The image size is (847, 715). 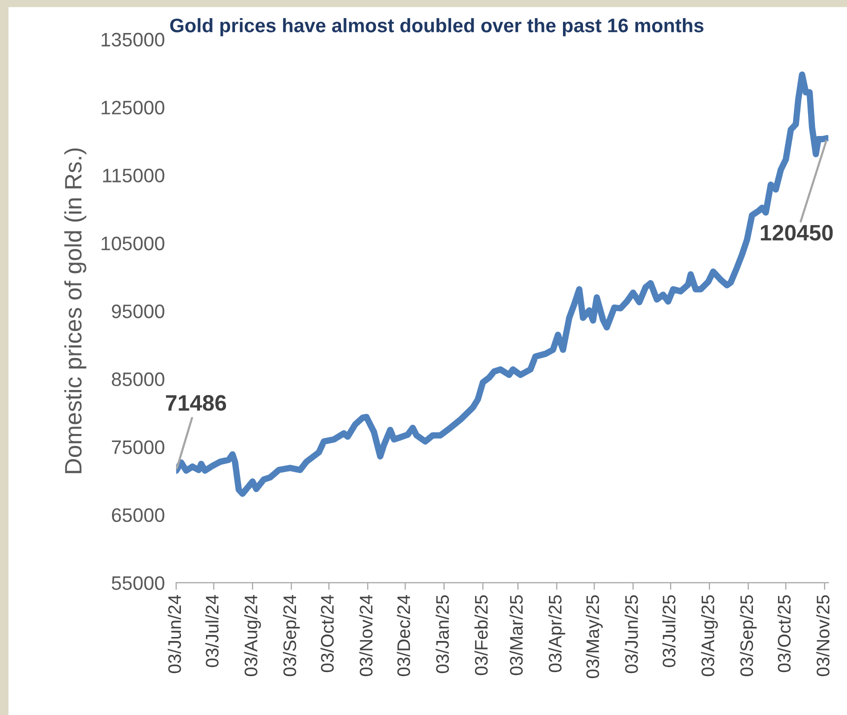 What do you see at coordinates (133, 175) in the screenshot?
I see `y-tick-label: 115000` at bounding box center [133, 175].